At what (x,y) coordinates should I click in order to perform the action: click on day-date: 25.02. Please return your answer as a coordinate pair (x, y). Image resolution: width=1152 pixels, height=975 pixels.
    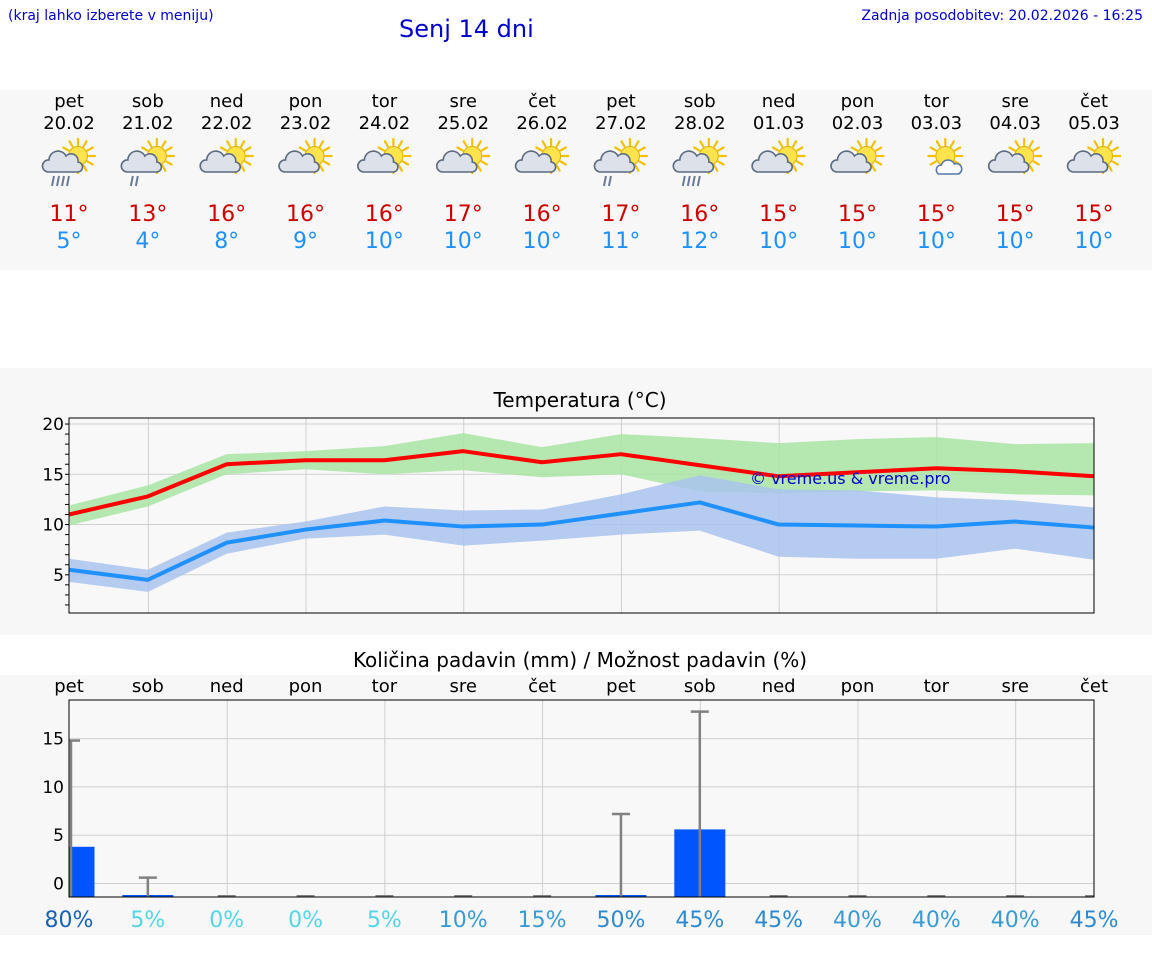
    Looking at the image, I should click on (463, 123).